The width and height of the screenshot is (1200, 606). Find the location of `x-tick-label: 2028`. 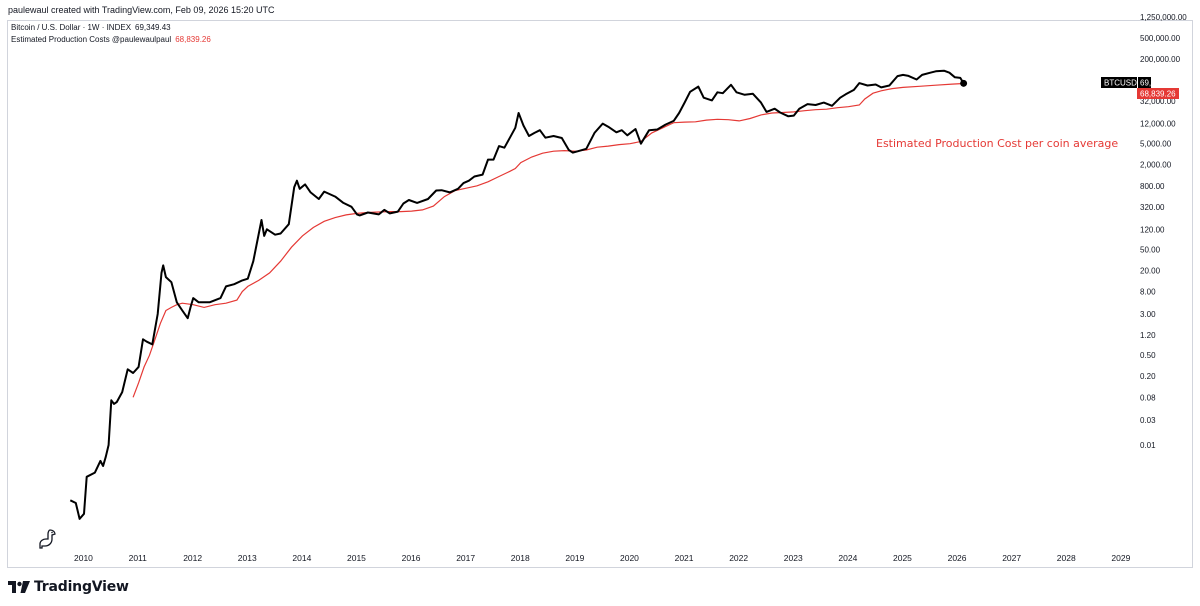

x-tick-label: 2028 is located at coordinates (1066, 558).